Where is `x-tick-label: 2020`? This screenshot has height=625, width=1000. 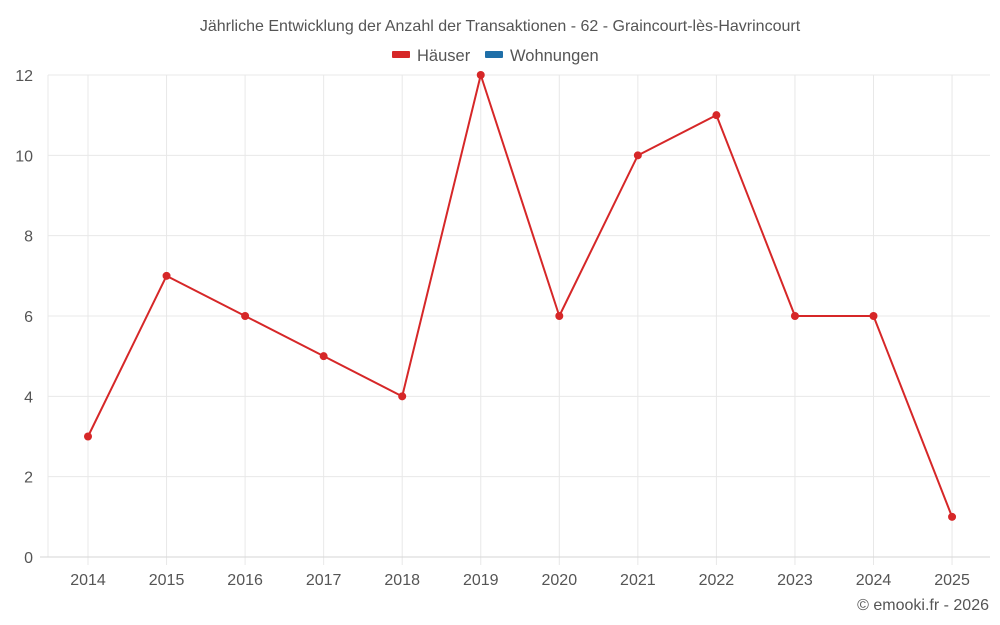 x-tick-label: 2020 is located at coordinates (560, 580).